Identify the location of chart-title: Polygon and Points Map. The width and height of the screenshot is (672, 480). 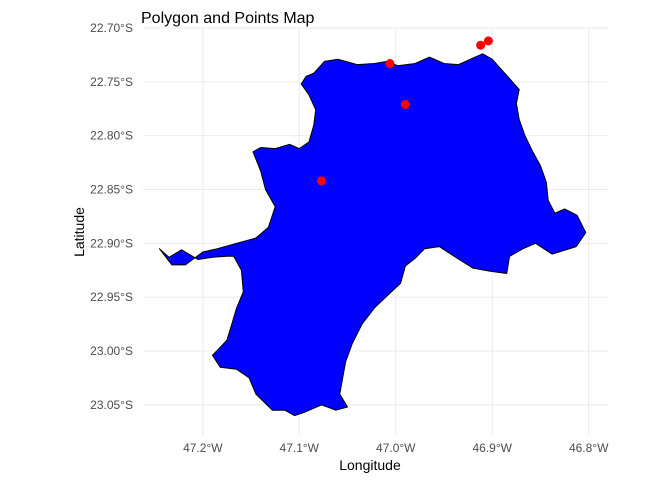
(228, 18).